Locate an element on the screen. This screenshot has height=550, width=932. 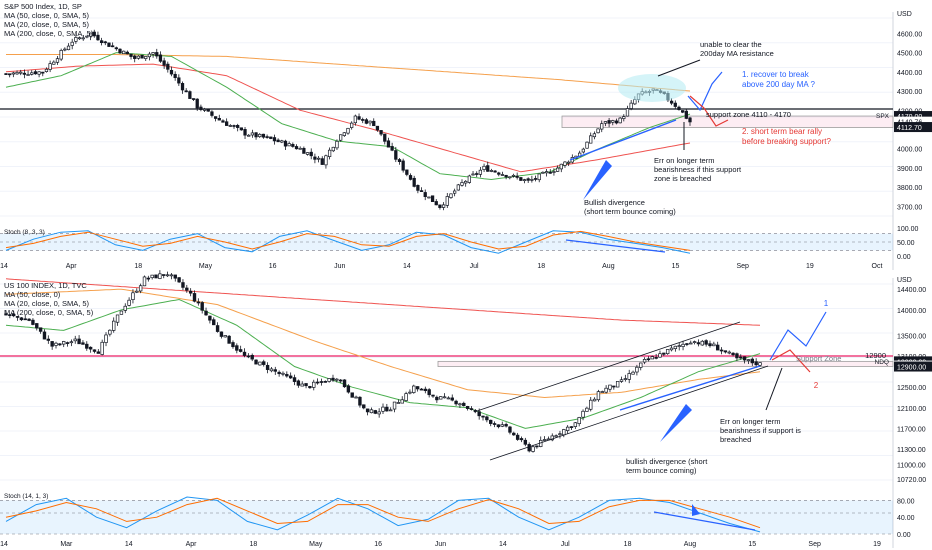
divergence-annotation: (short term bounce coming) is located at coordinates (630, 211).